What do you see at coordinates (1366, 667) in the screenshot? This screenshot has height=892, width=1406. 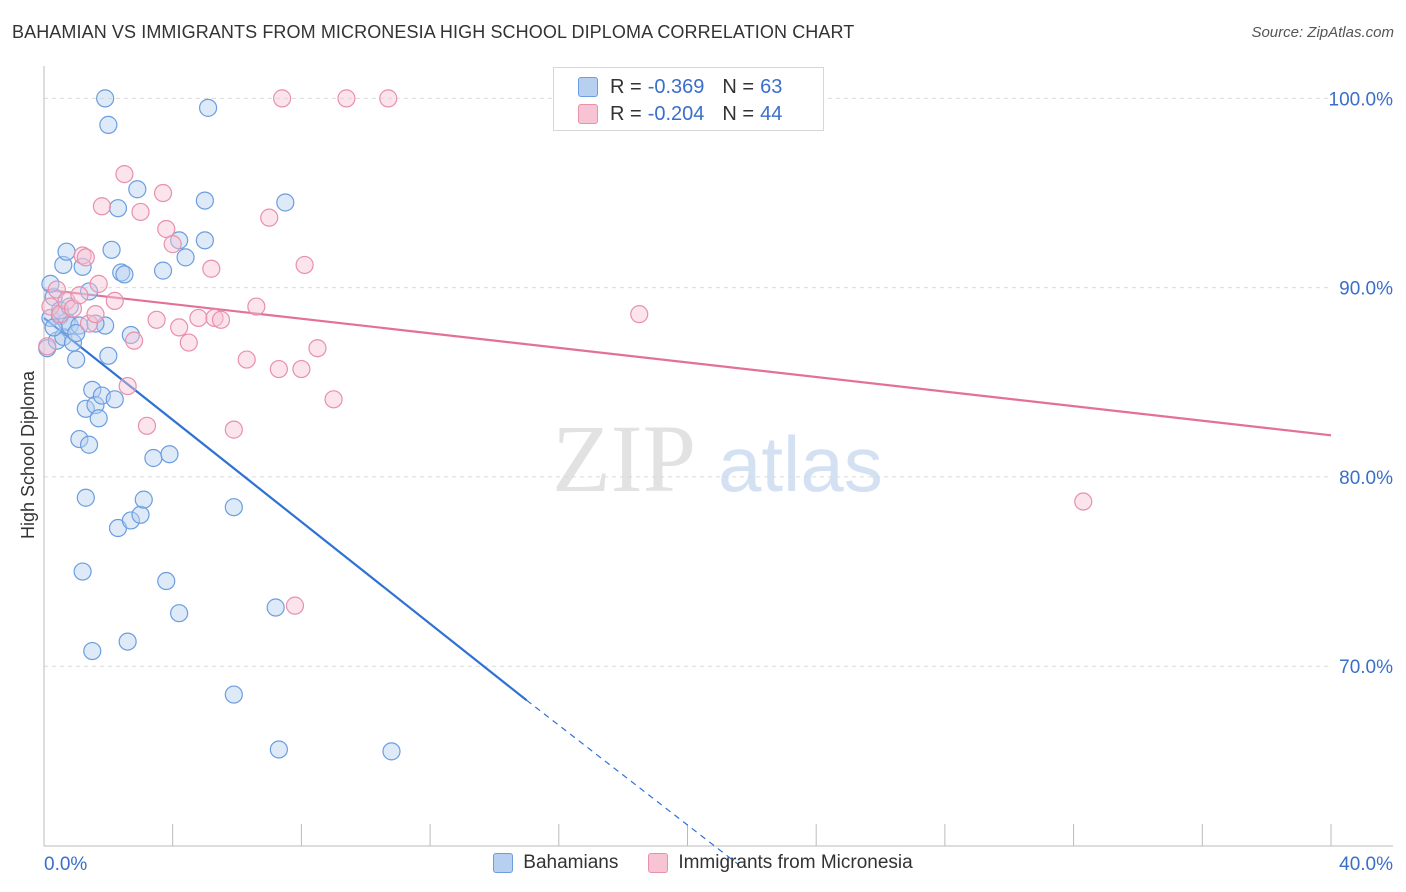 I see `y-tick-label: 70.0%` at bounding box center [1366, 667].